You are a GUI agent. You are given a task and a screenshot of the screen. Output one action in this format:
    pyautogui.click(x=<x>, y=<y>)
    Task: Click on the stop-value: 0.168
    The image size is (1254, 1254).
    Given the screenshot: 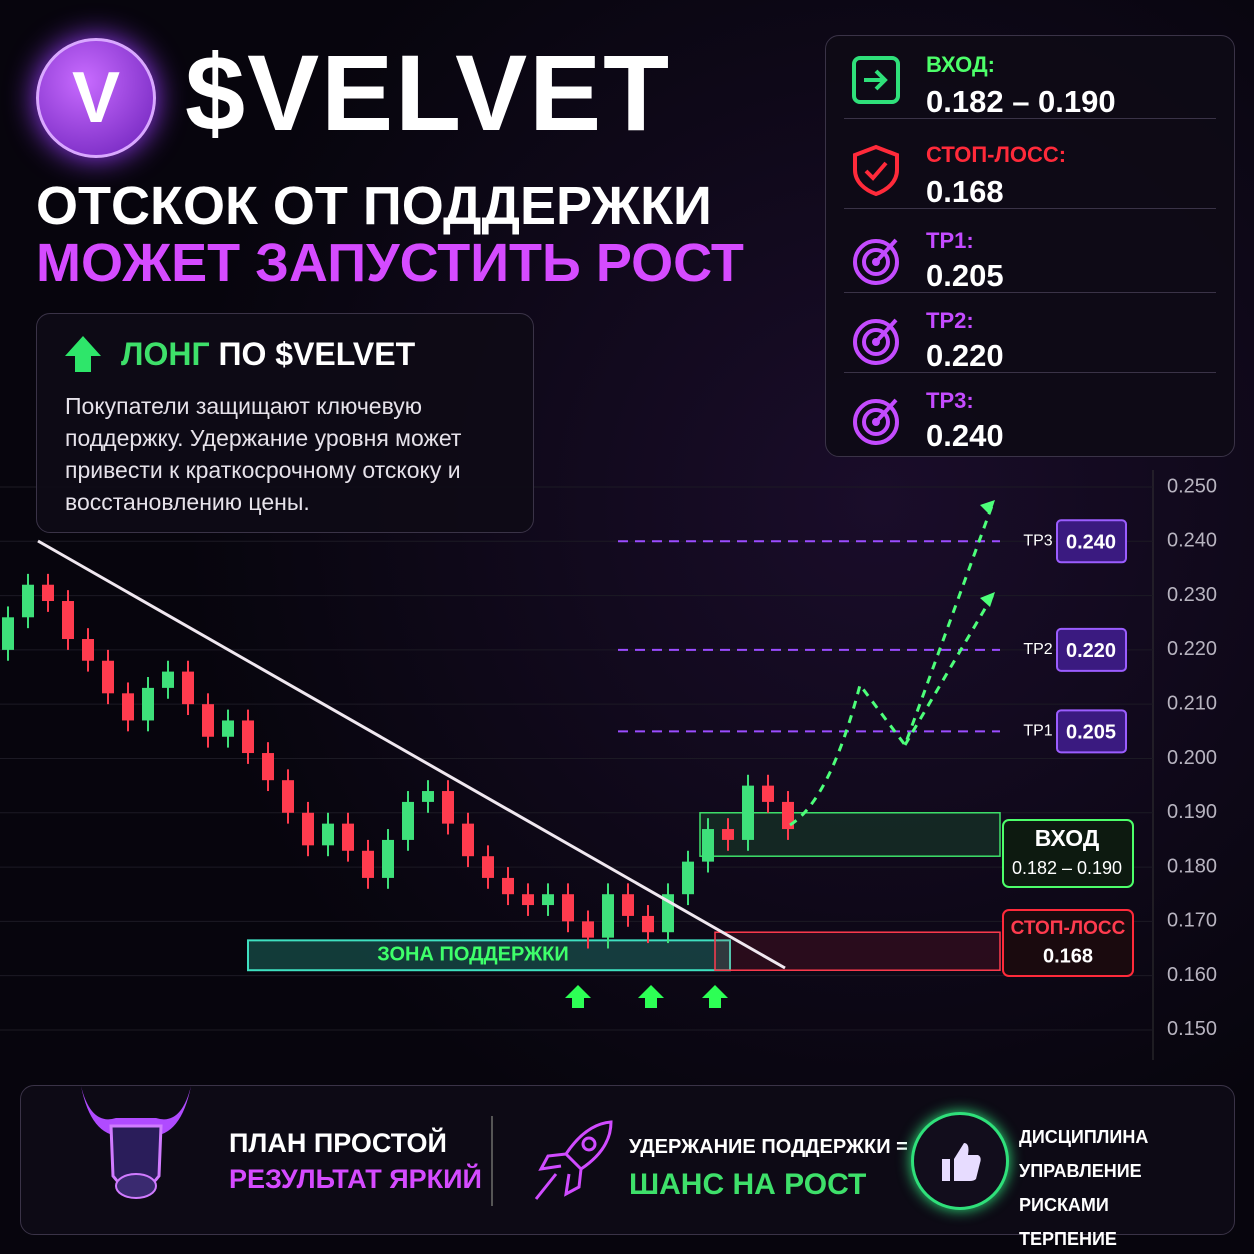 What is the action you would take?
    pyautogui.click(x=1068, y=956)
    